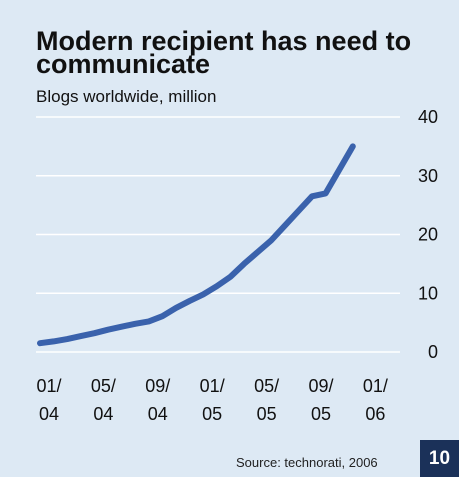  What do you see at coordinates (103, 400) in the screenshot?
I see `x-tick-label: 05/04` at bounding box center [103, 400].